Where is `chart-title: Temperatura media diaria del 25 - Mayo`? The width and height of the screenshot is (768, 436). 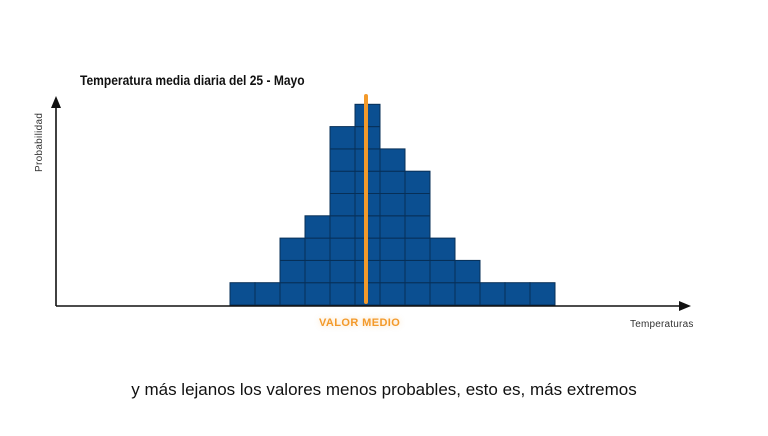 chart-title: Temperatura media diaria del 25 - Mayo is located at coordinates (192, 80).